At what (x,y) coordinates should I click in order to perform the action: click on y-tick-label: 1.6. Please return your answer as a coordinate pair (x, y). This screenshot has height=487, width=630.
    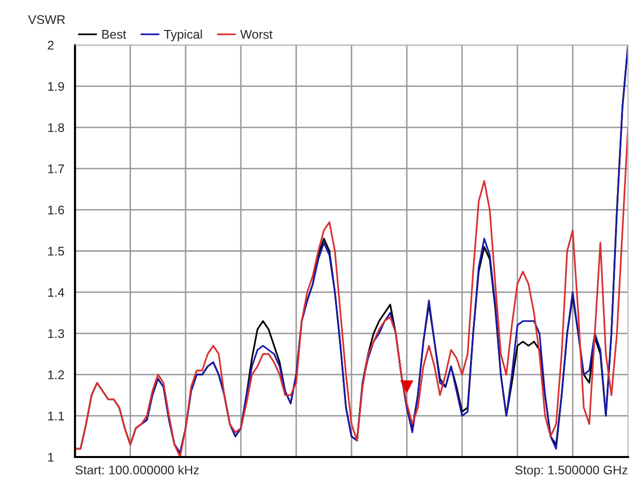
    Looking at the image, I should click on (56, 210).